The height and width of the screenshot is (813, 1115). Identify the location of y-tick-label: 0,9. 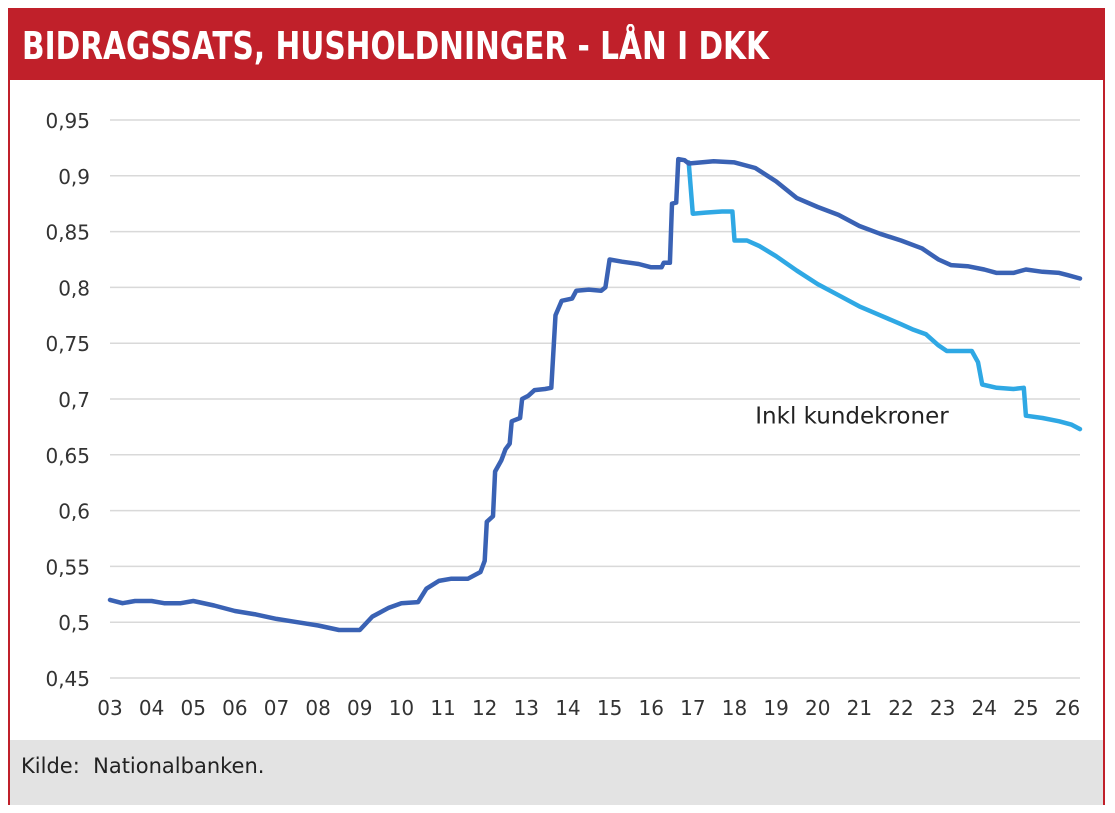
(74, 177).